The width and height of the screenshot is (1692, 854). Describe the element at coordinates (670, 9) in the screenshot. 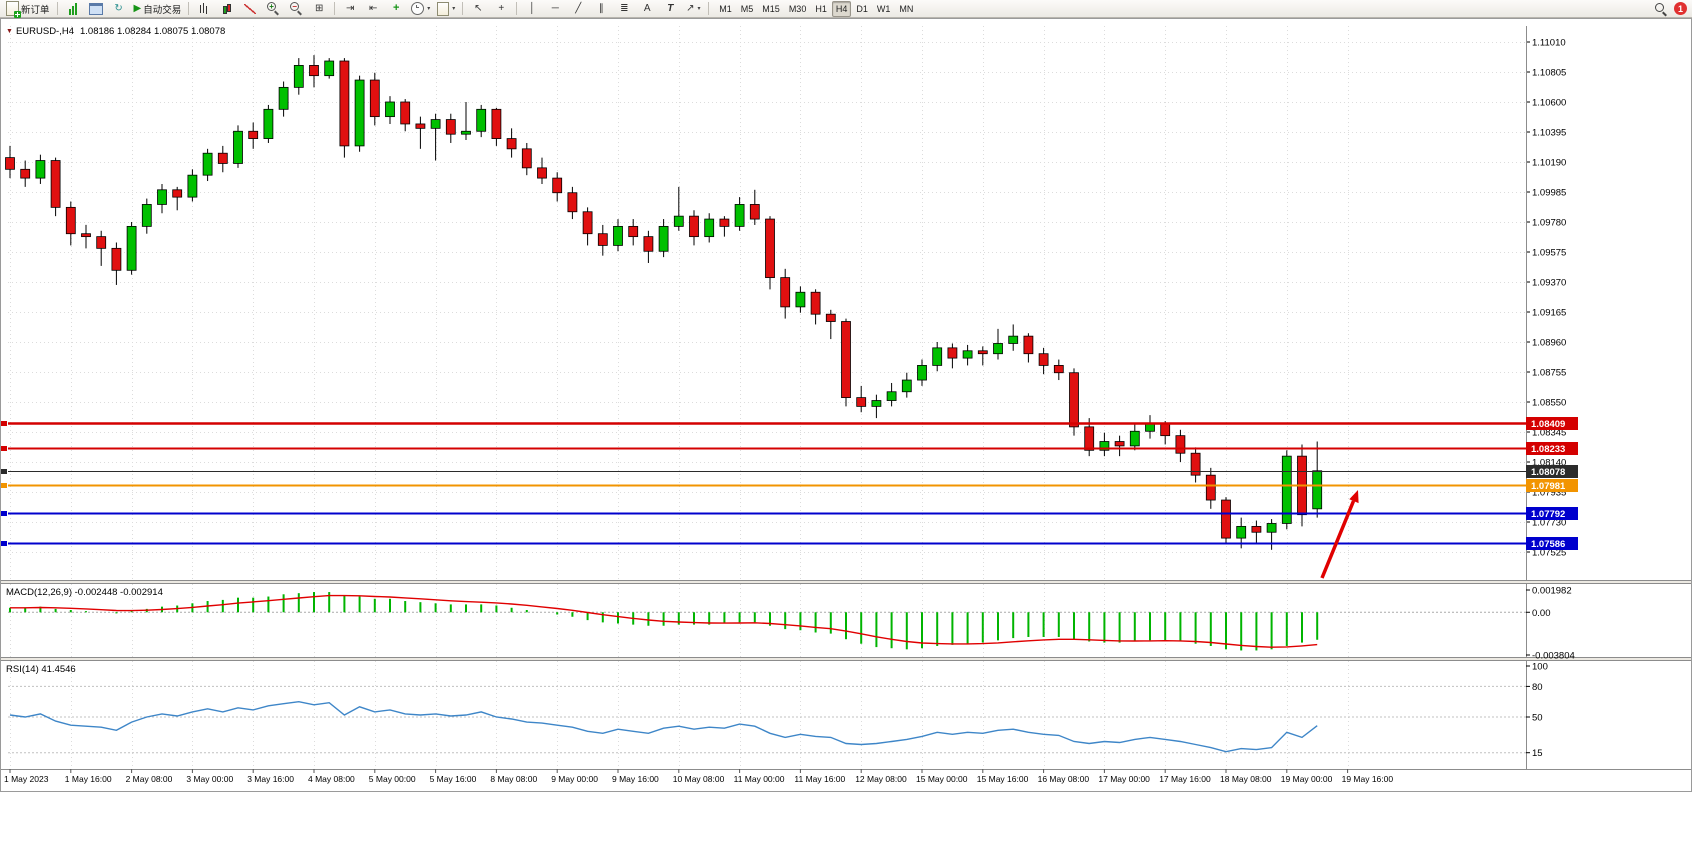

I see `text-label-button: T` at that location.